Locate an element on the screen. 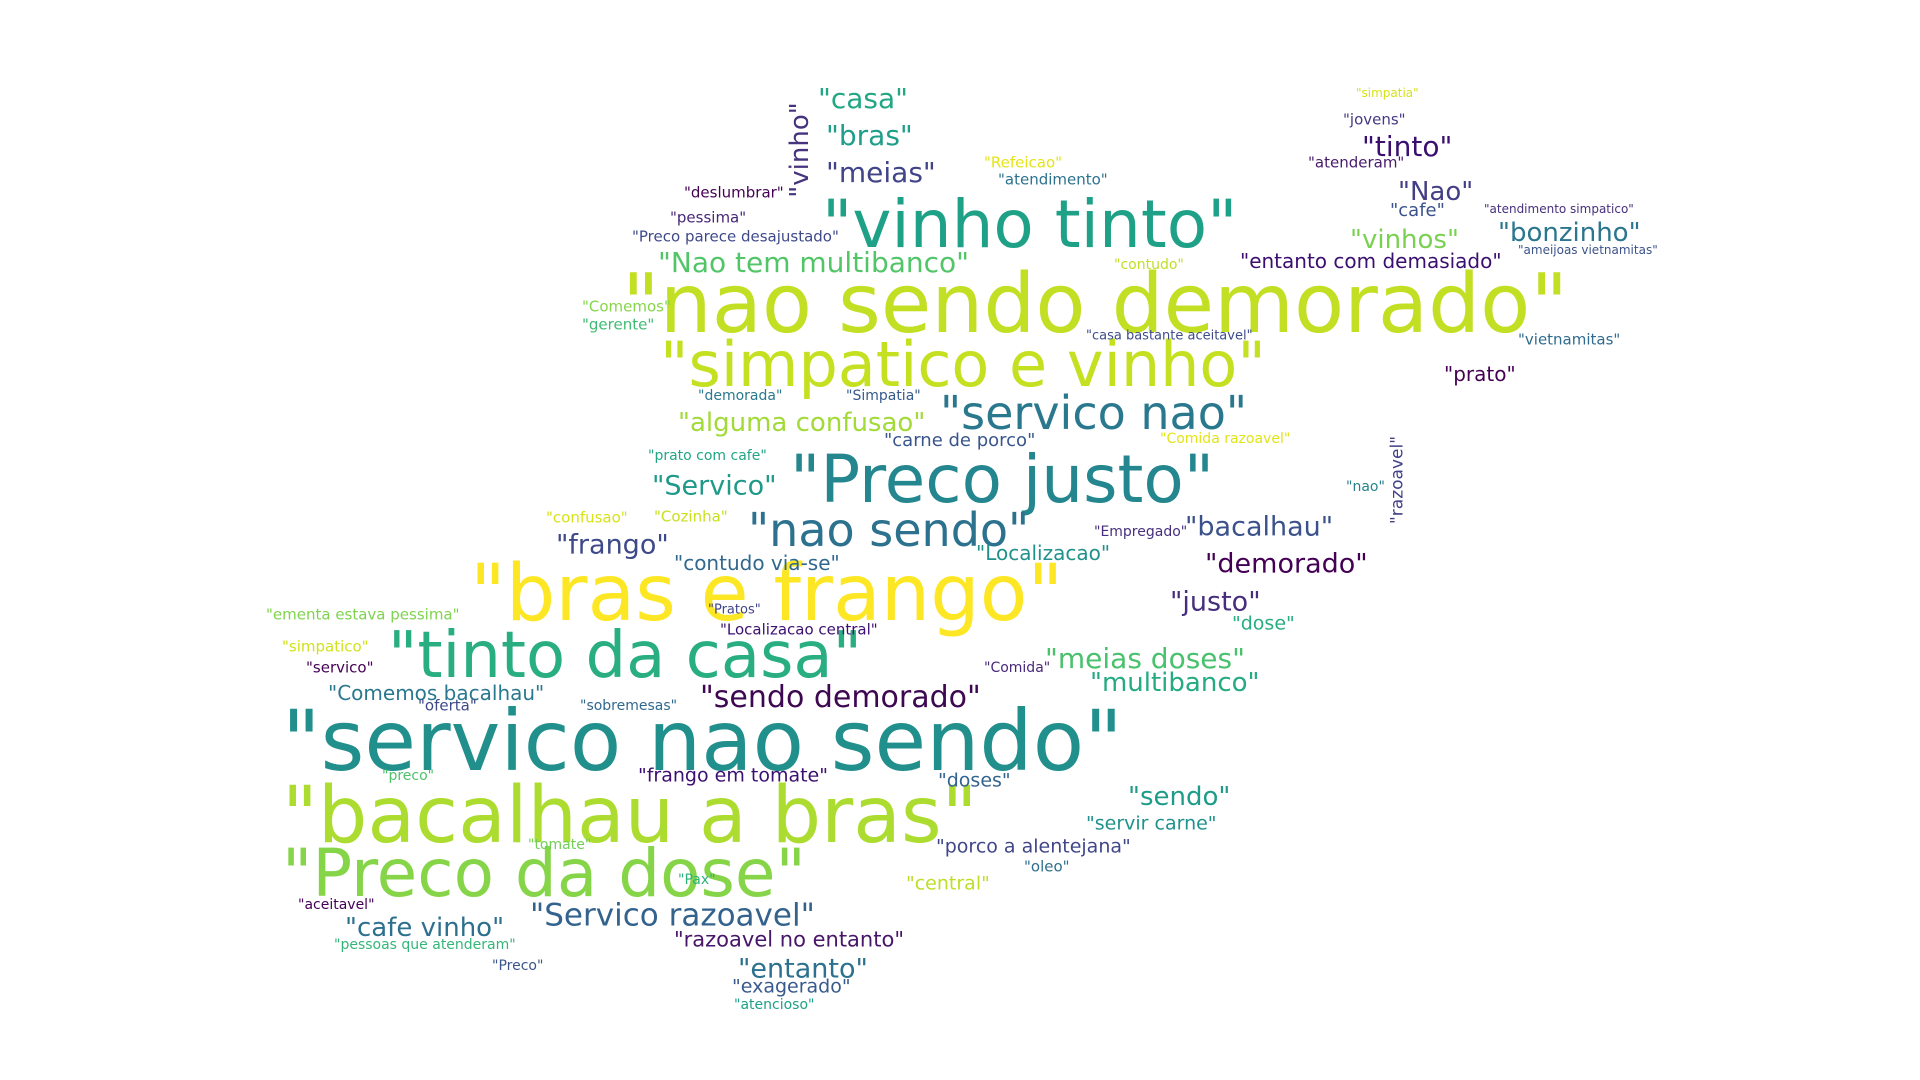 Image resolution: width=1920 pixels, height=1080 pixels. word-frango: "frango" is located at coordinates (612, 545).